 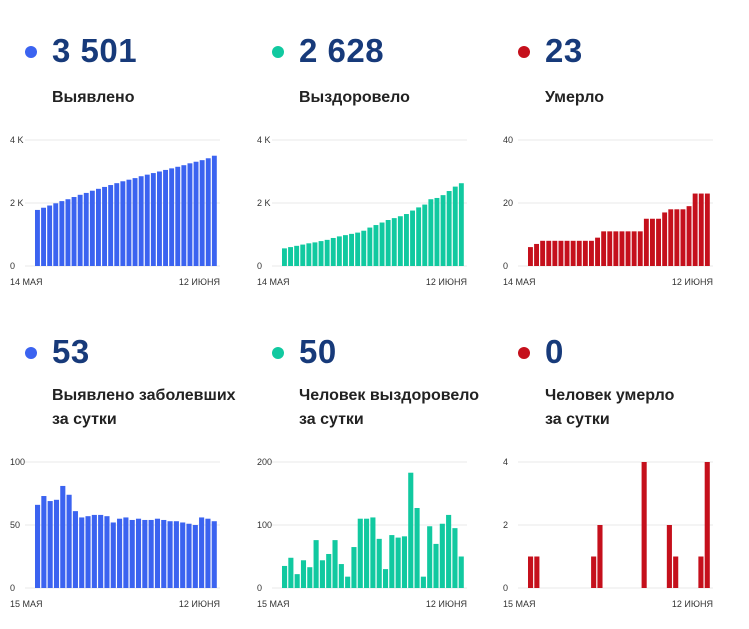 What do you see at coordinates (15, 525) in the screenshot?
I see `y-tick-label: 50` at bounding box center [15, 525].